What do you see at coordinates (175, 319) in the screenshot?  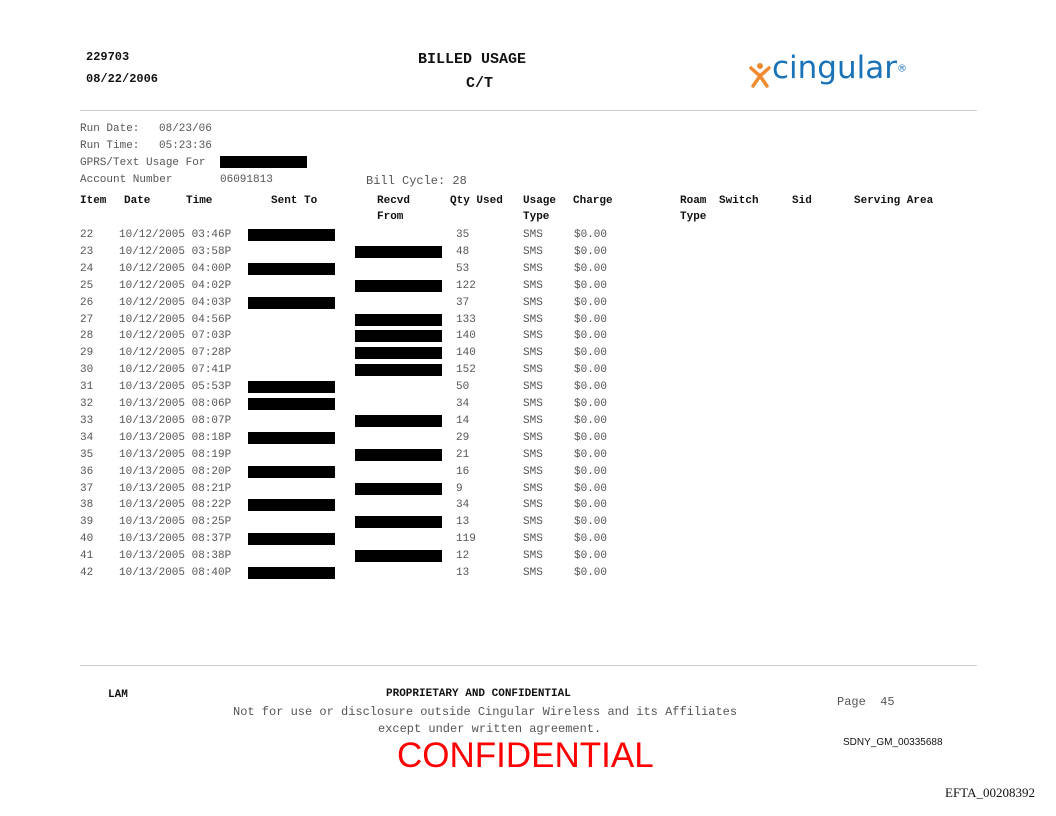 I see `datetime-cell: 10/12/2005 04:56P` at bounding box center [175, 319].